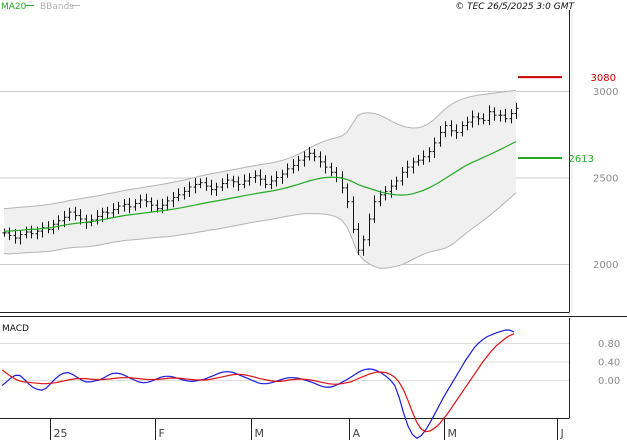 The height and width of the screenshot is (440, 627). What do you see at coordinates (357, 433) in the screenshot?
I see `x-tick-label: A` at bounding box center [357, 433].